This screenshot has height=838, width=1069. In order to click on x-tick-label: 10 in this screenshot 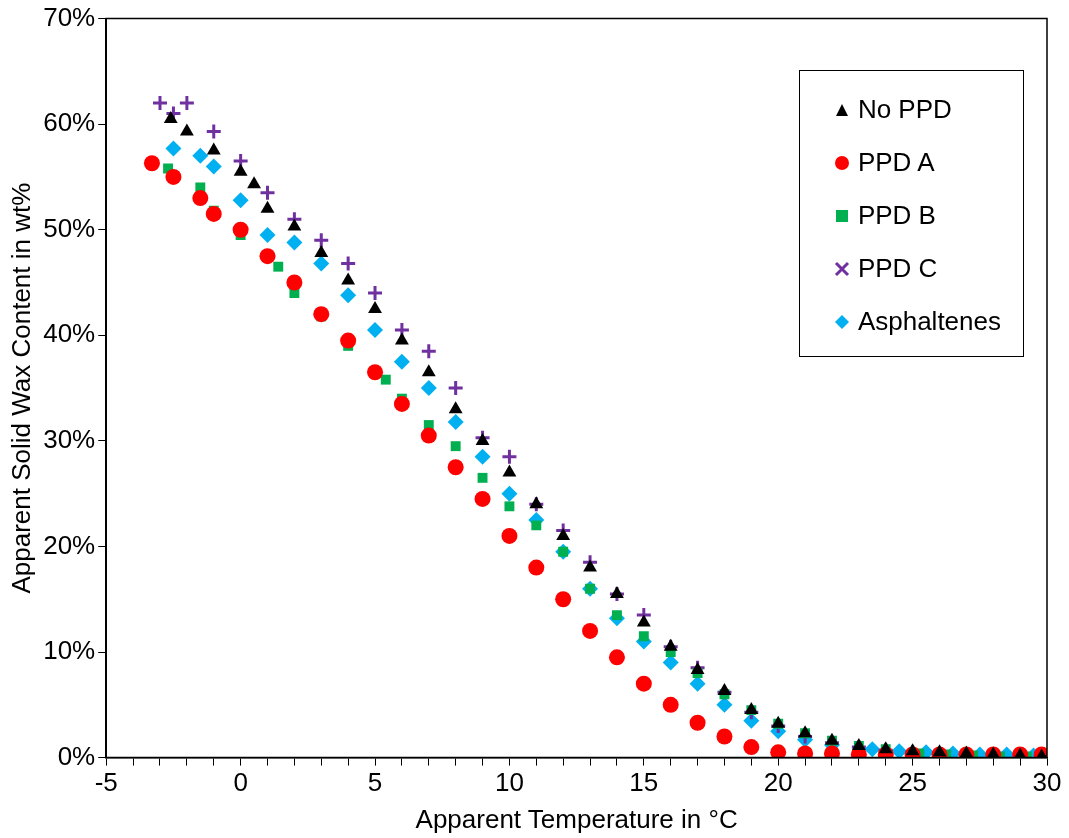, I will do `click(509, 782)`.